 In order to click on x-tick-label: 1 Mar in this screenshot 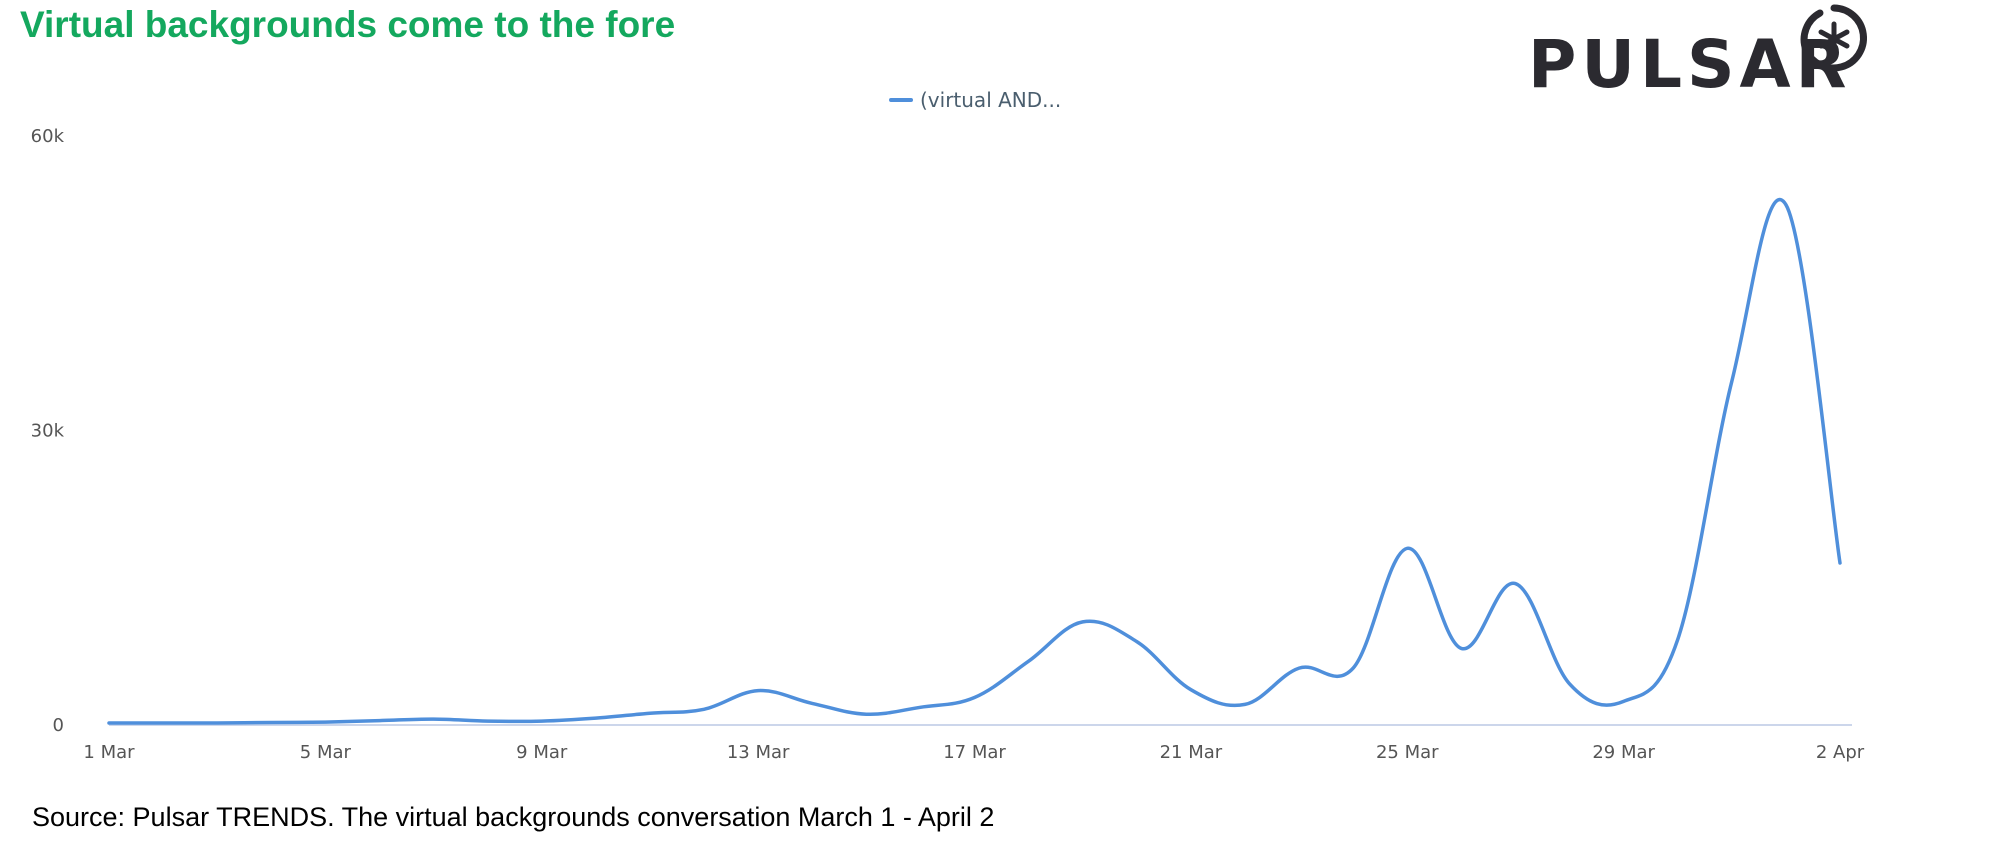, I will do `click(109, 752)`.